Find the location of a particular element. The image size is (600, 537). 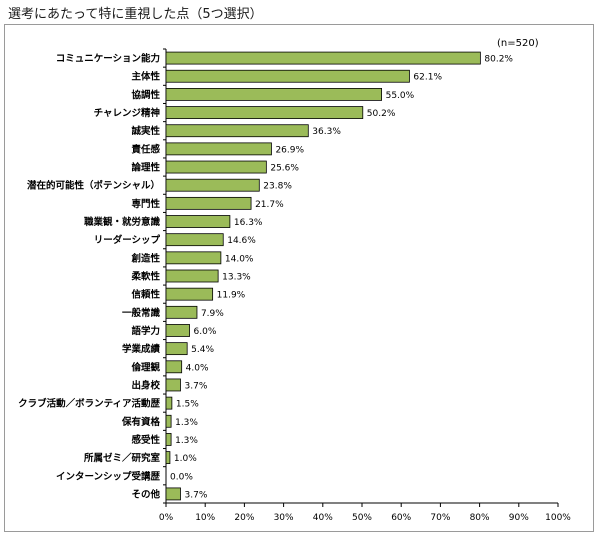

category-label: 協調性 is located at coordinates (145, 95).